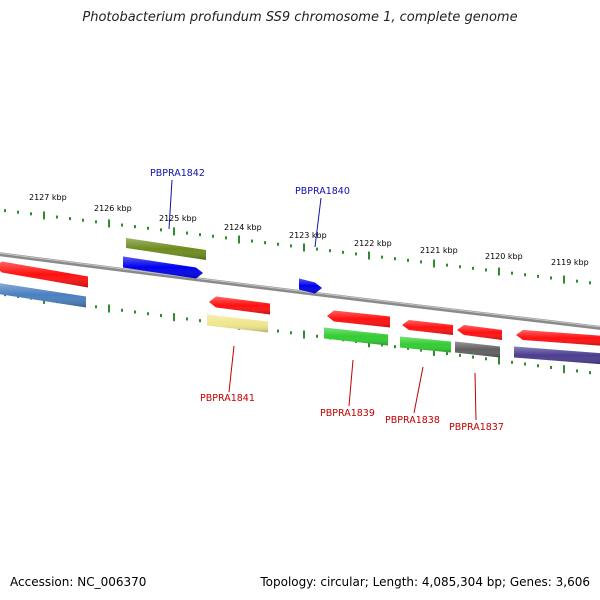  What do you see at coordinates (243, 227) in the screenshot?
I see `tick-label: 2124 kbp` at bounding box center [243, 227].